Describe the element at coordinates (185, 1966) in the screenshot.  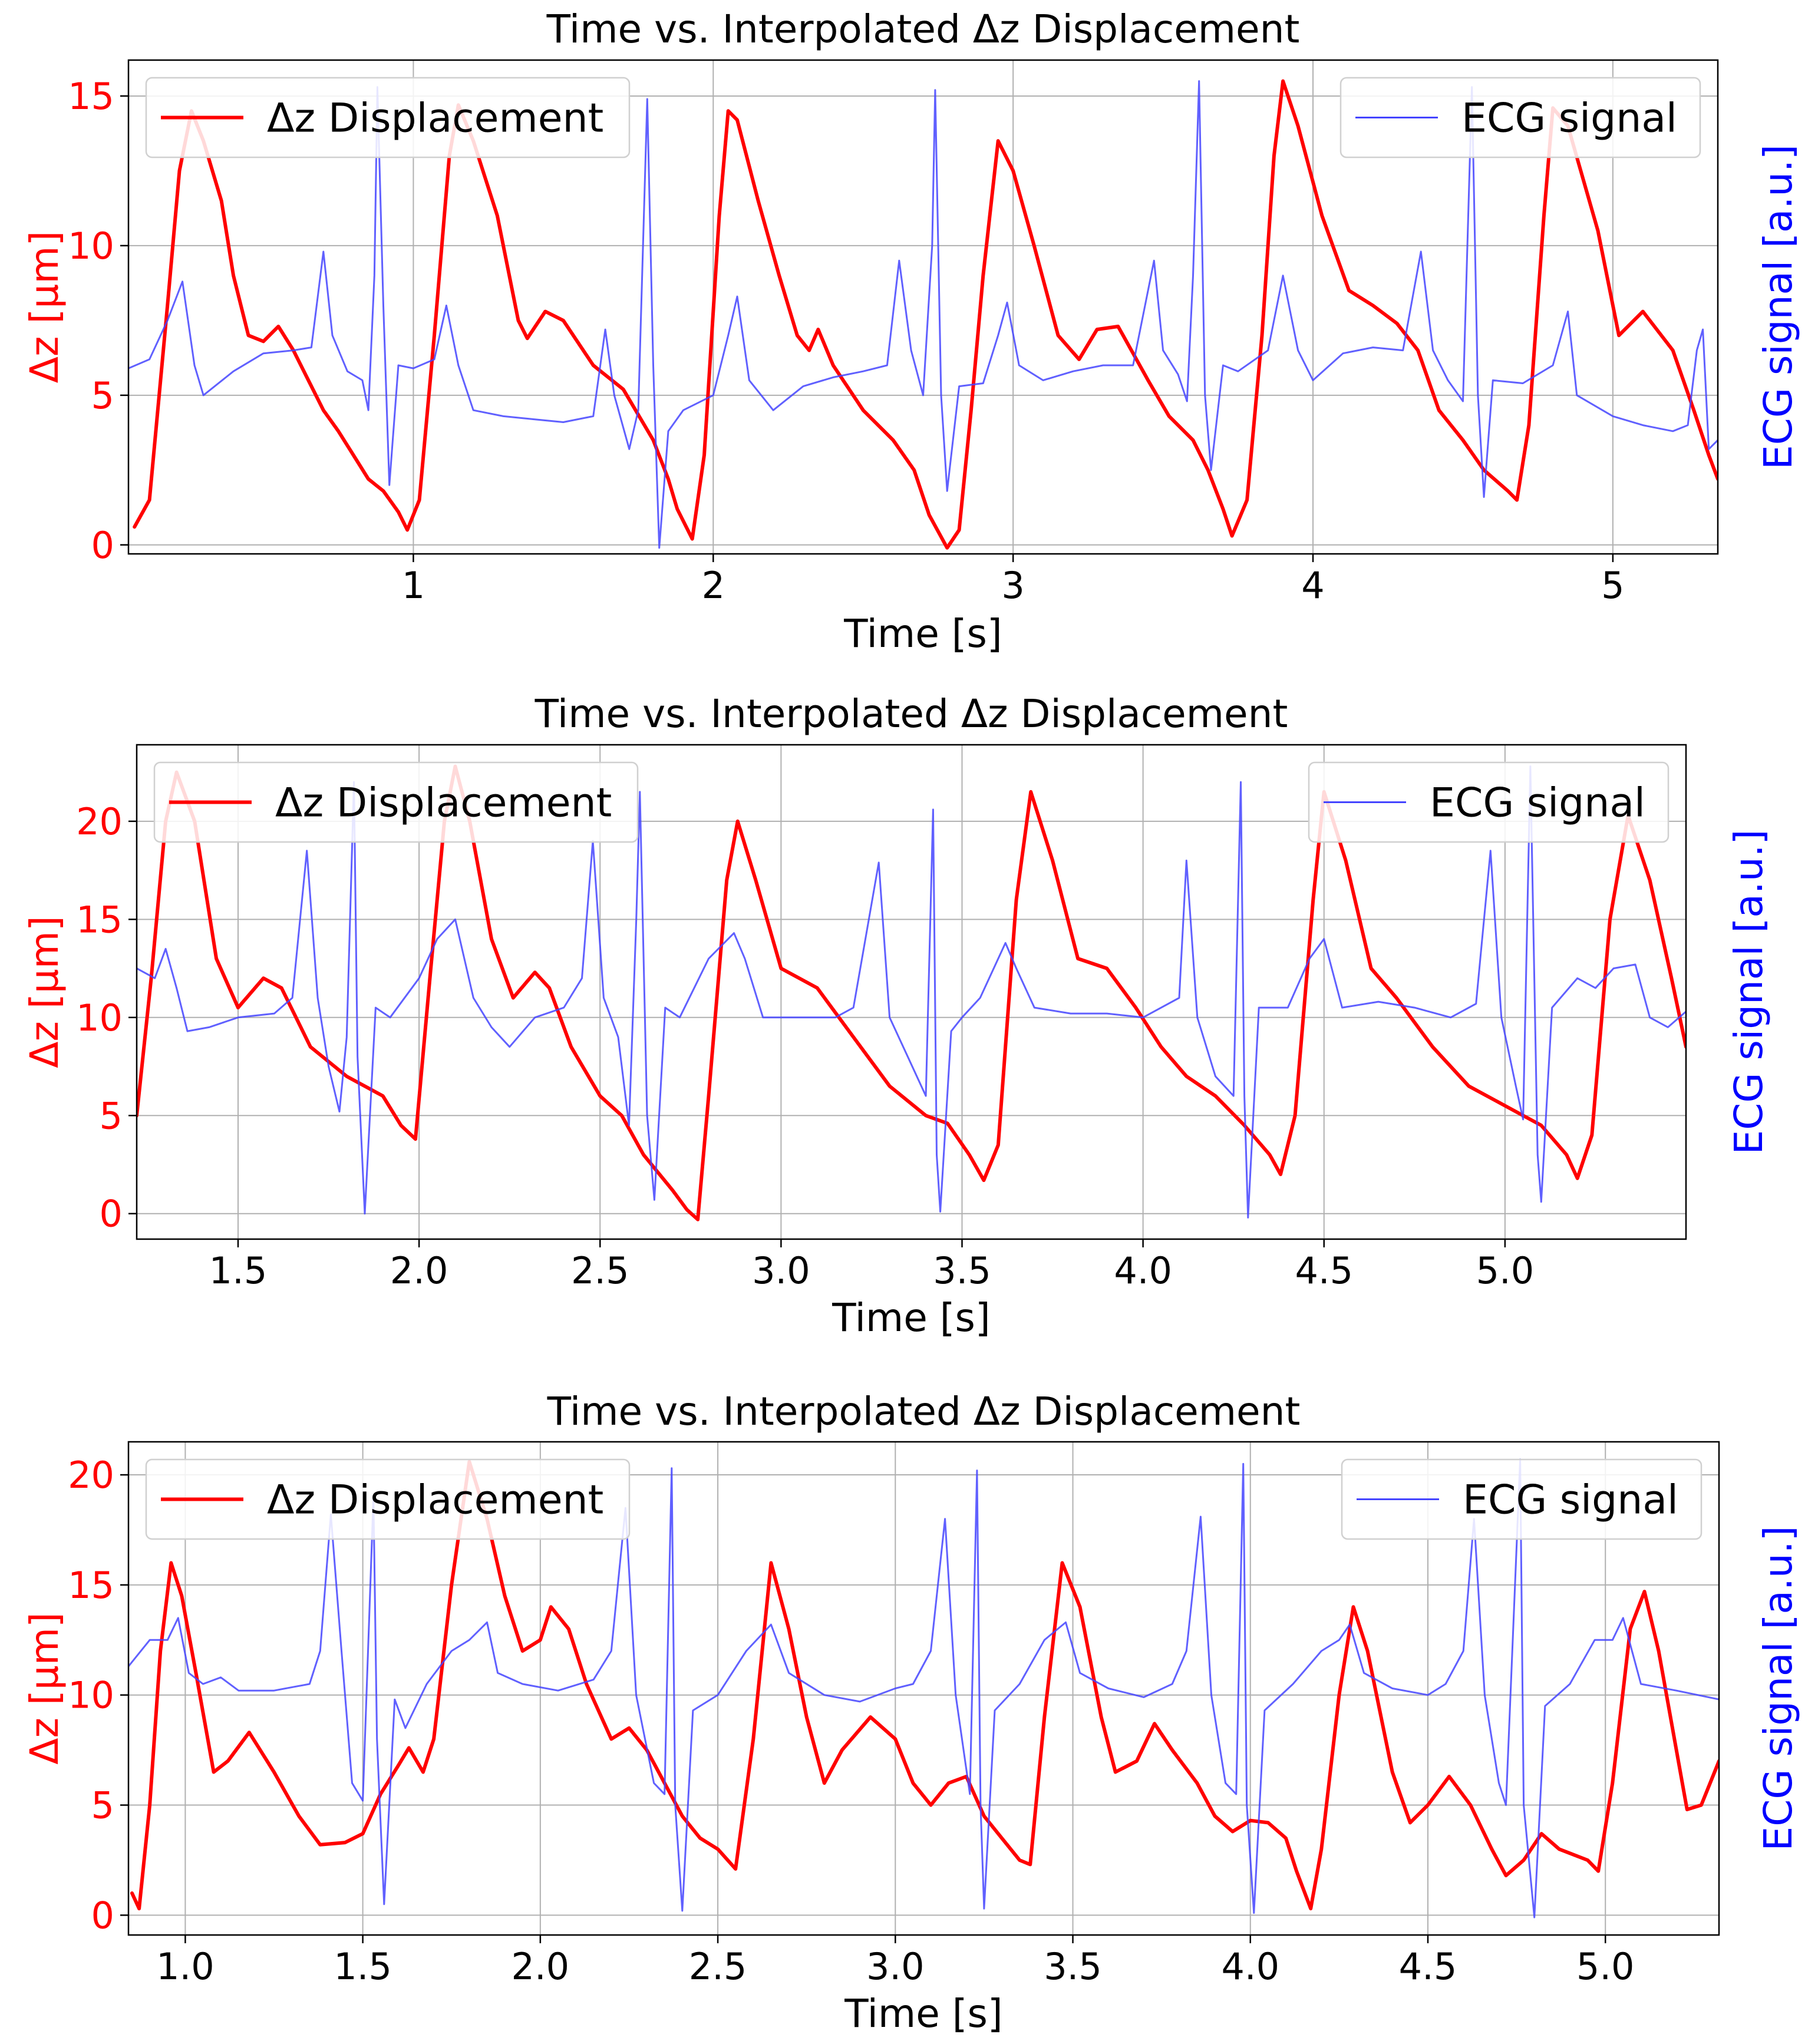
I see `x-tick-label: 1.0` at that location.